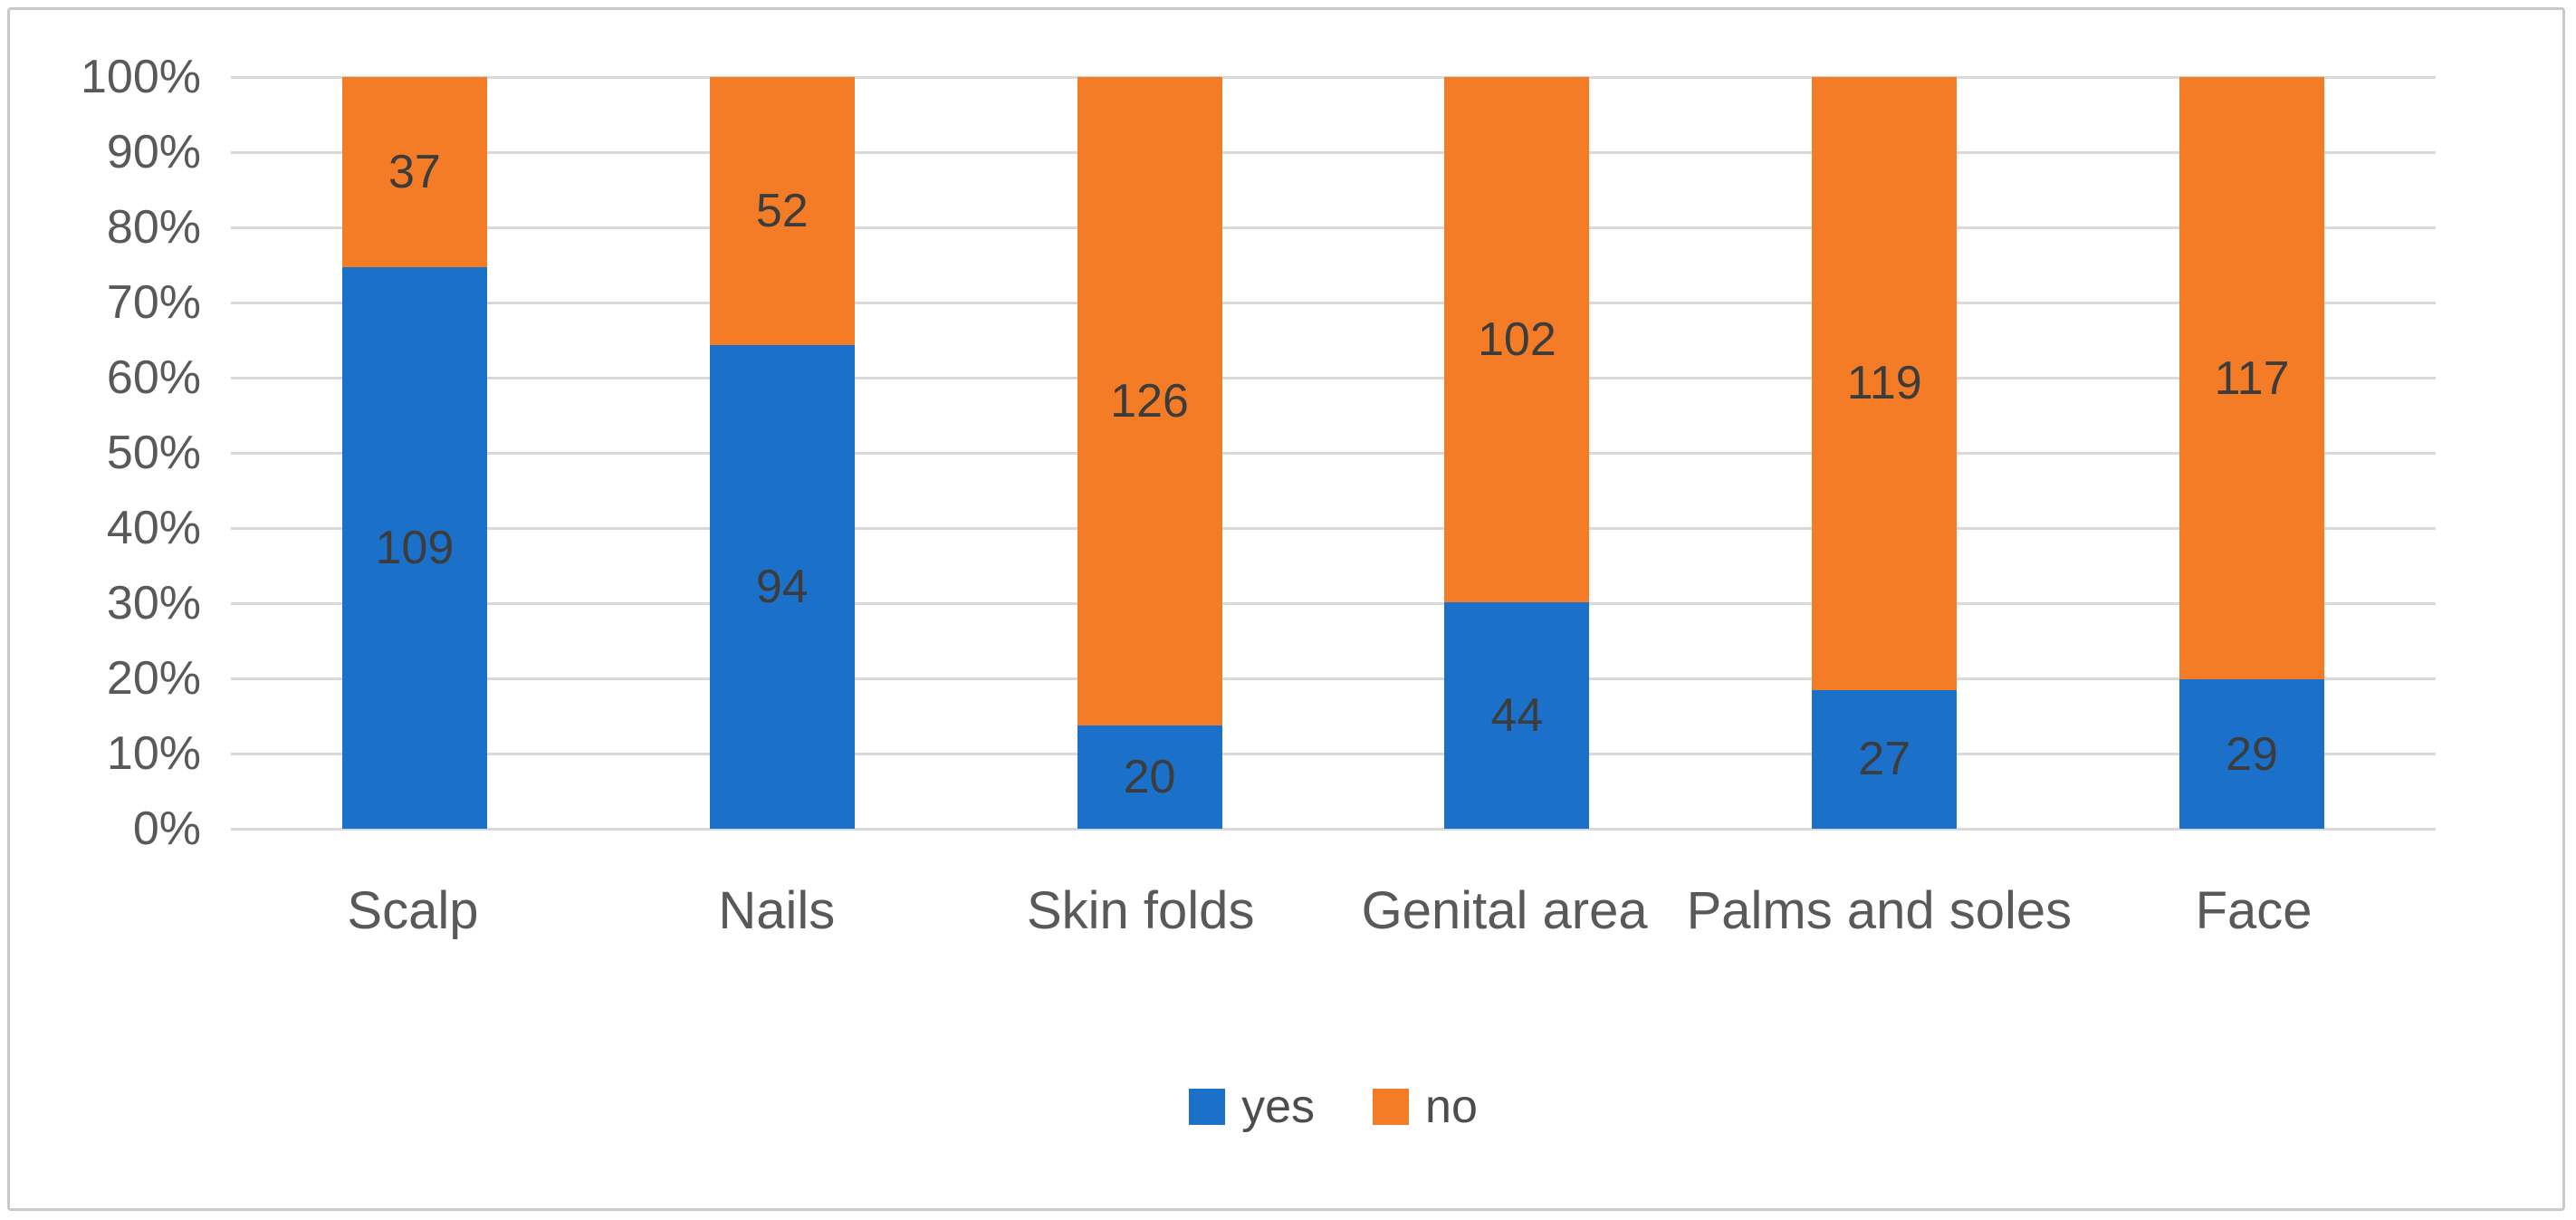 The height and width of the screenshot is (1220, 2576). I want to click on legend-label: yes, so click(1278, 1107).